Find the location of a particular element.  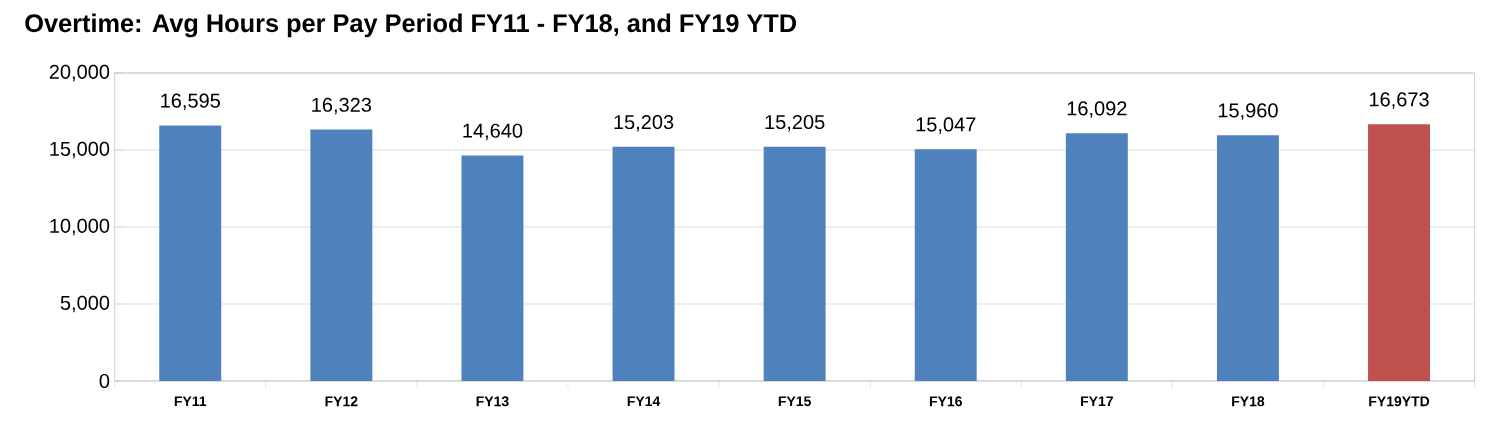

x-tick-label: FY19YTD is located at coordinates (1399, 401).